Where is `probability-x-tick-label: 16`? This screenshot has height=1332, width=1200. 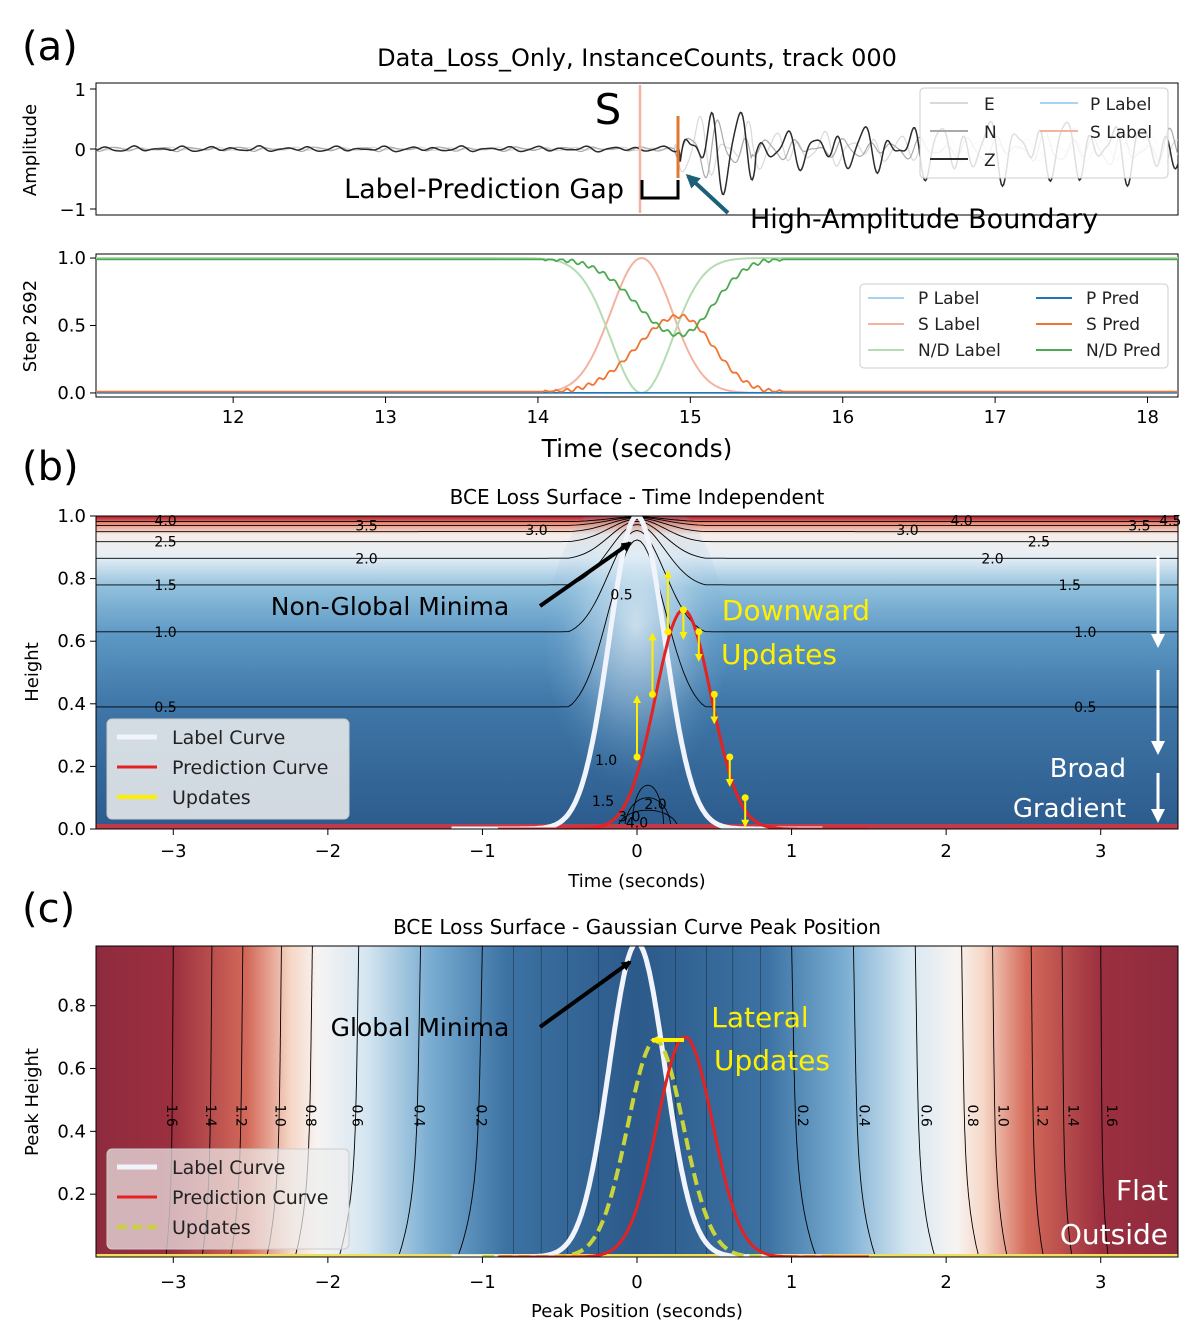 probability-x-tick-label: 16 is located at coordinates (842, 417).